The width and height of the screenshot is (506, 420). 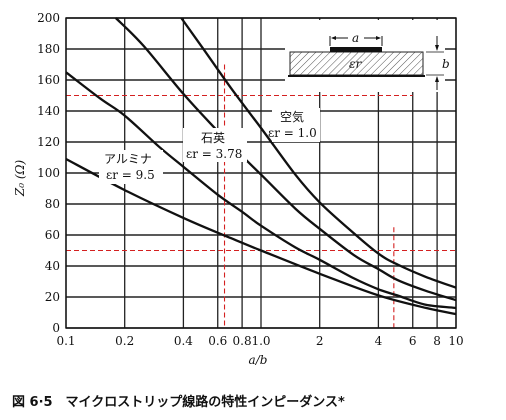 I want to click on label-quartz-material: 石英, so click(x=213, y=138).